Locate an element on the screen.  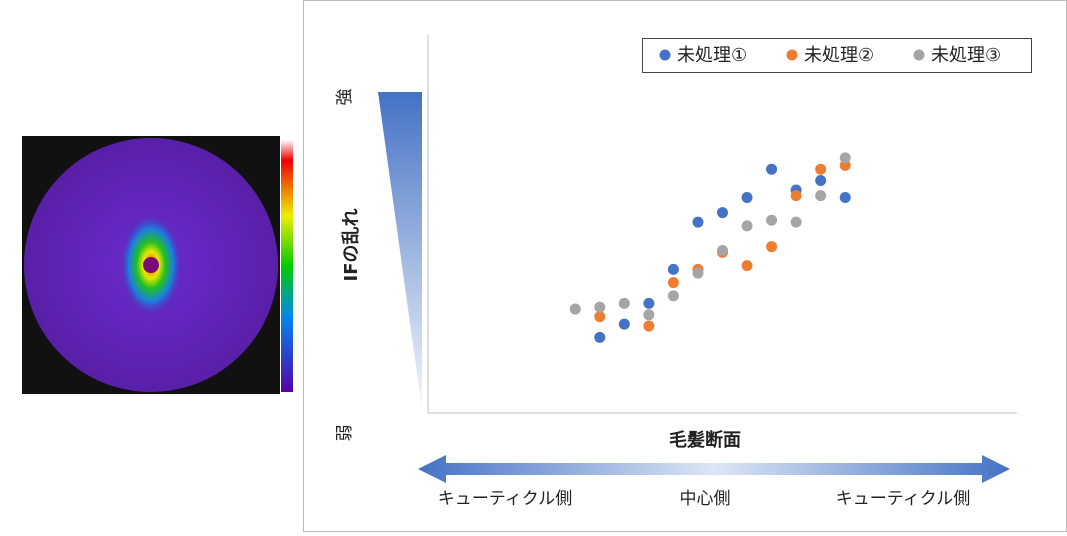
legend-label: 未処理③ is located at coordinates (966, 55).